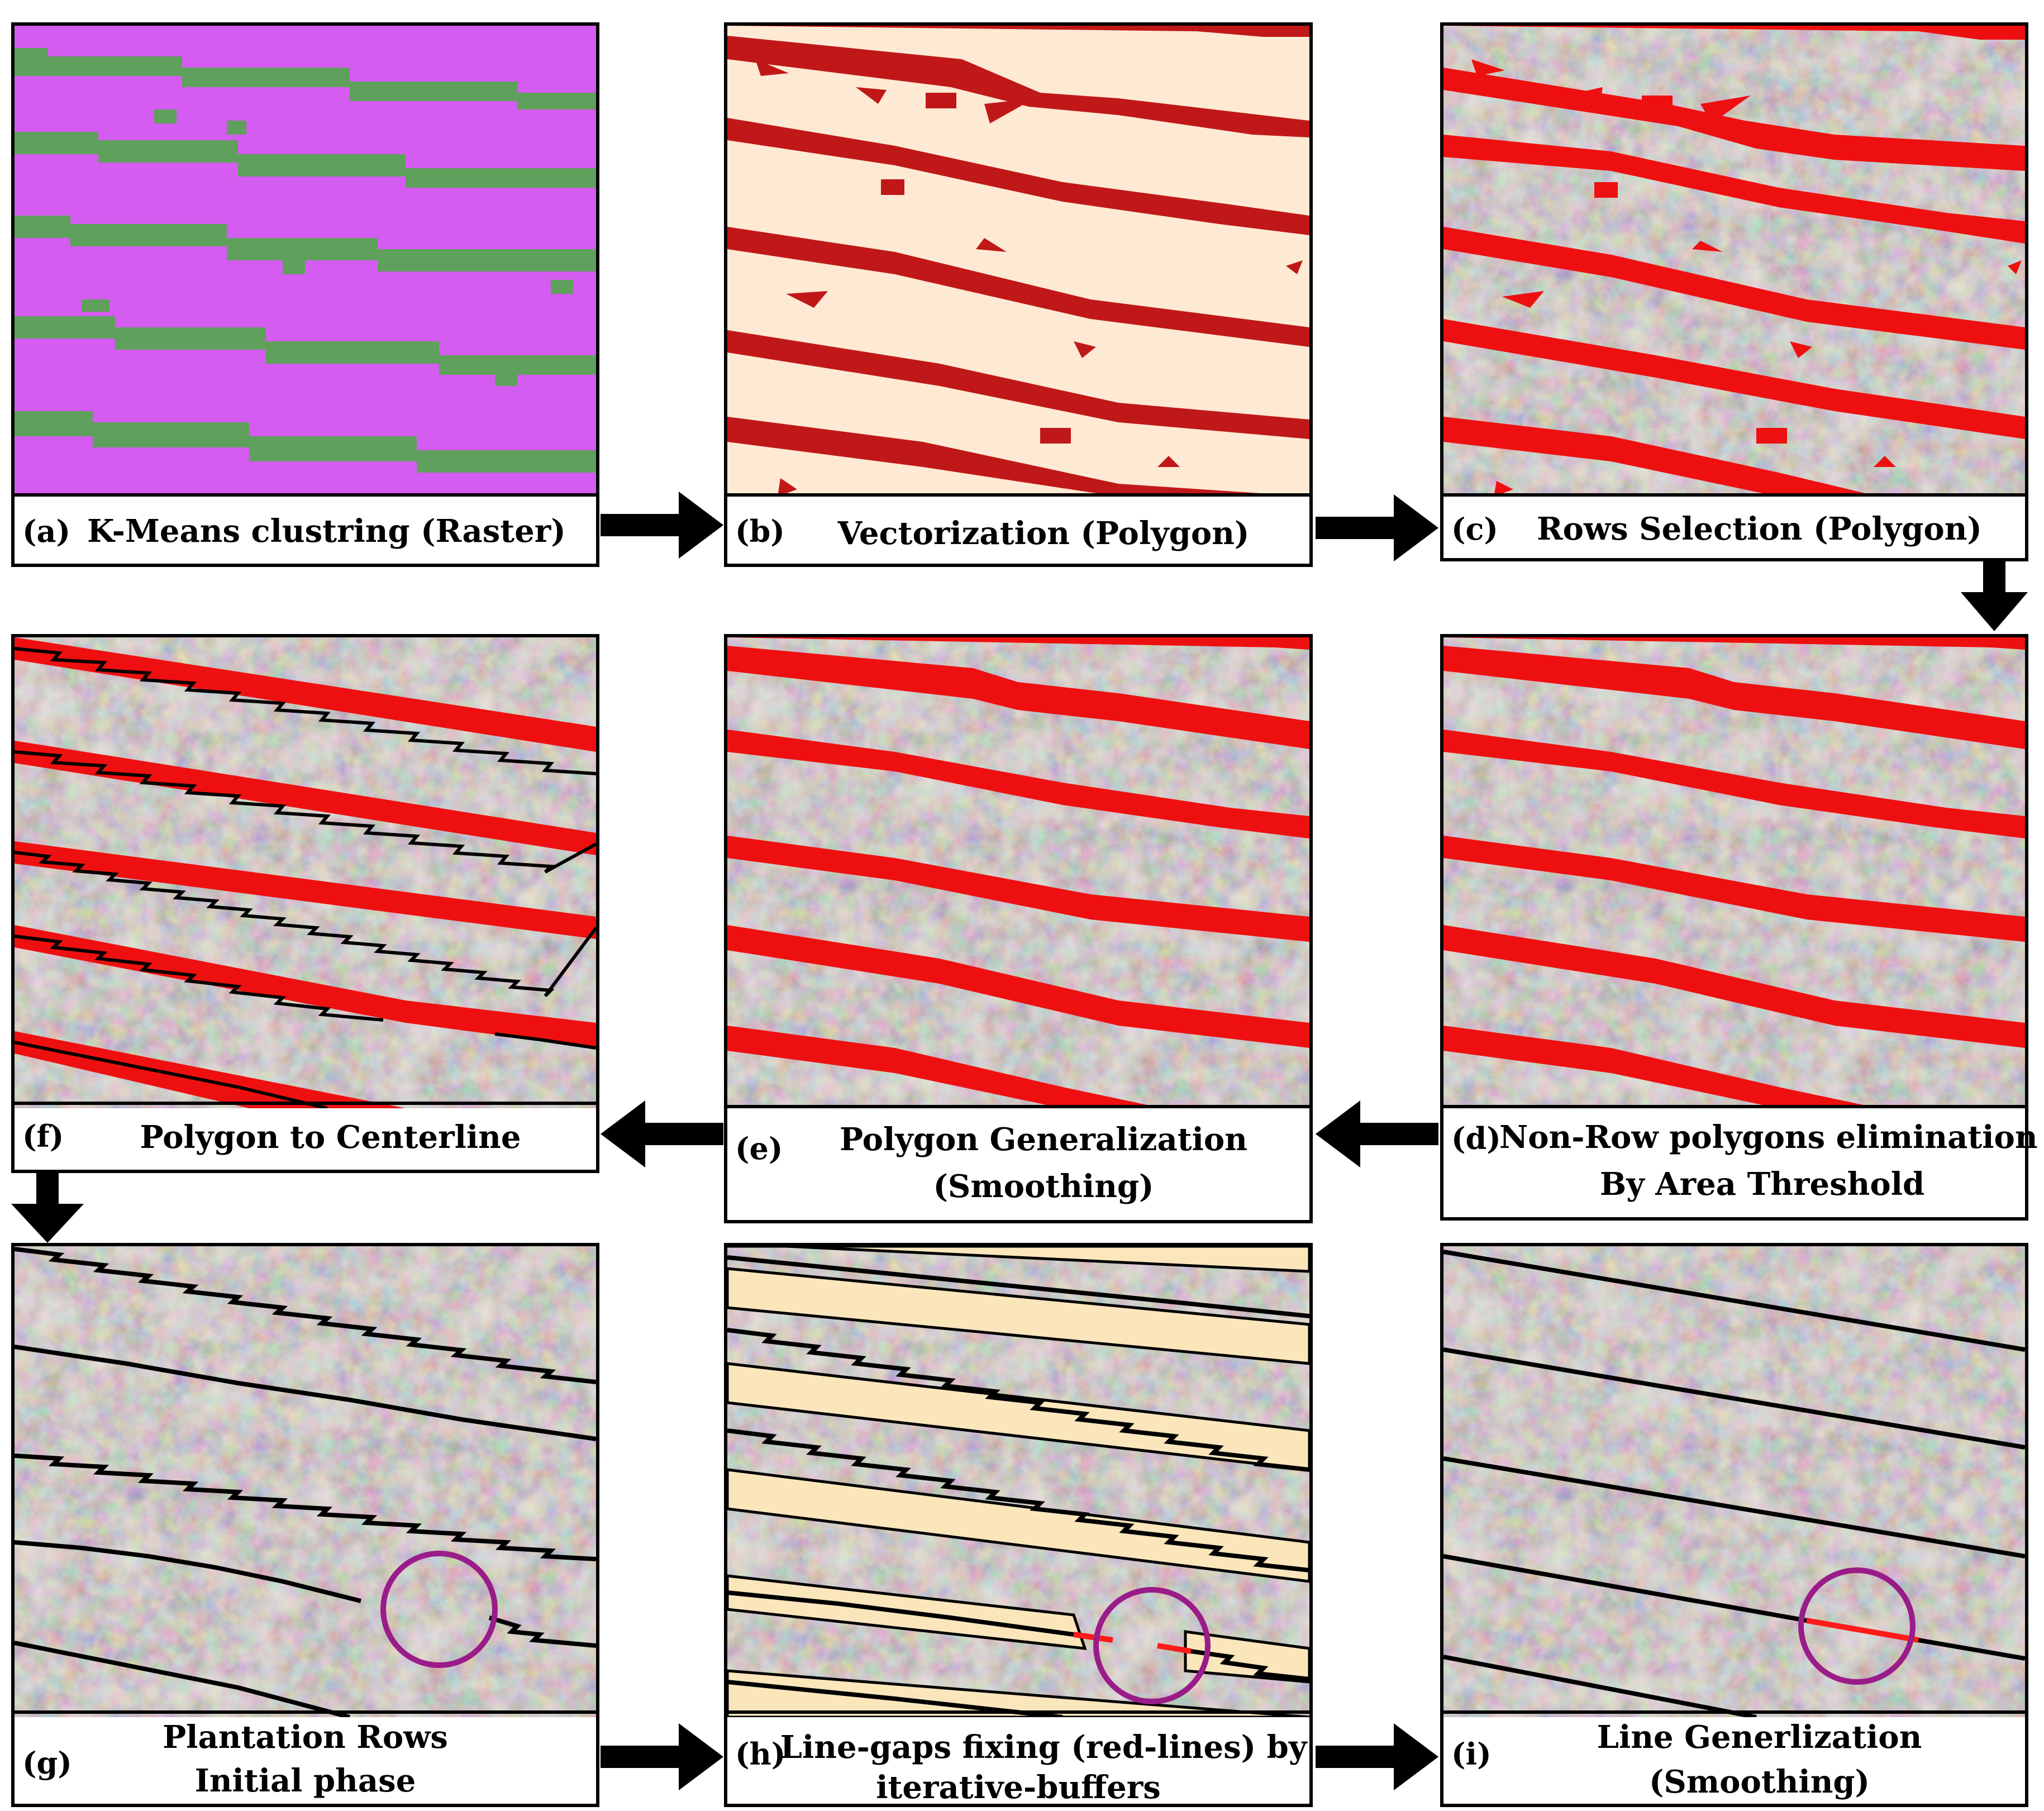 This screenshot has height=1811, width=2044. I want to click on panel-f: (f) Polygon to Centerline, so click(305, 903).